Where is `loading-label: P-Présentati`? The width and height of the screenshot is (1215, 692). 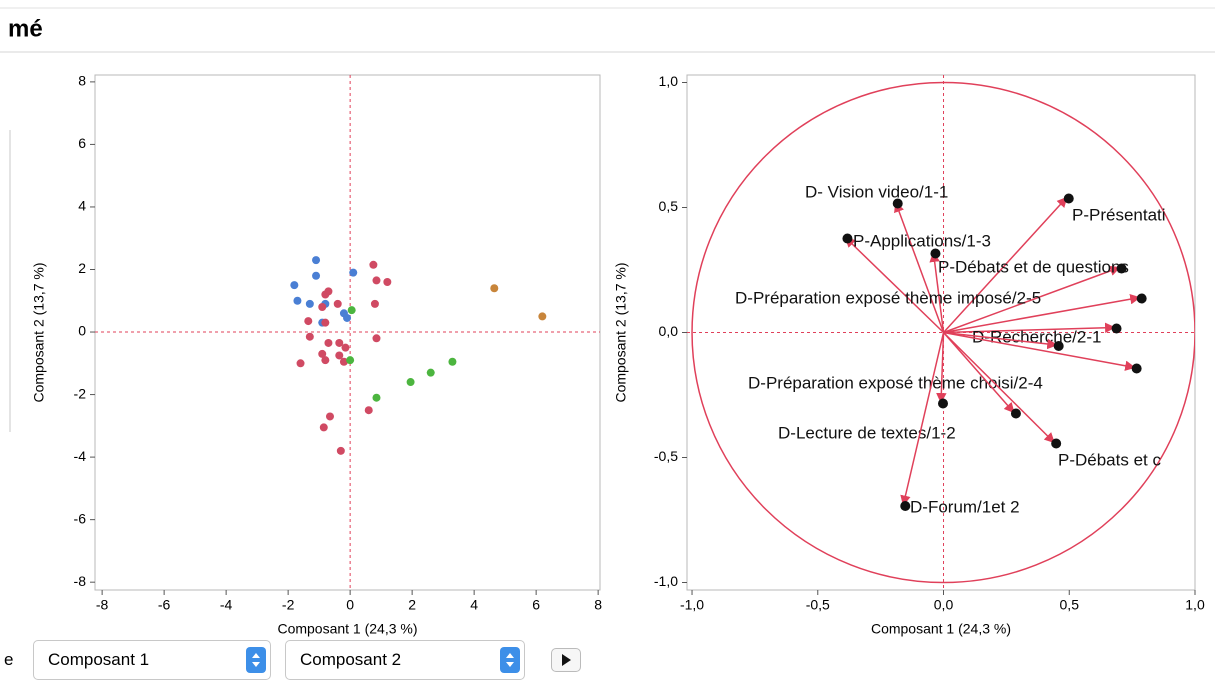 loading-label: P-Présentati is located at coordinates (1119, 214).